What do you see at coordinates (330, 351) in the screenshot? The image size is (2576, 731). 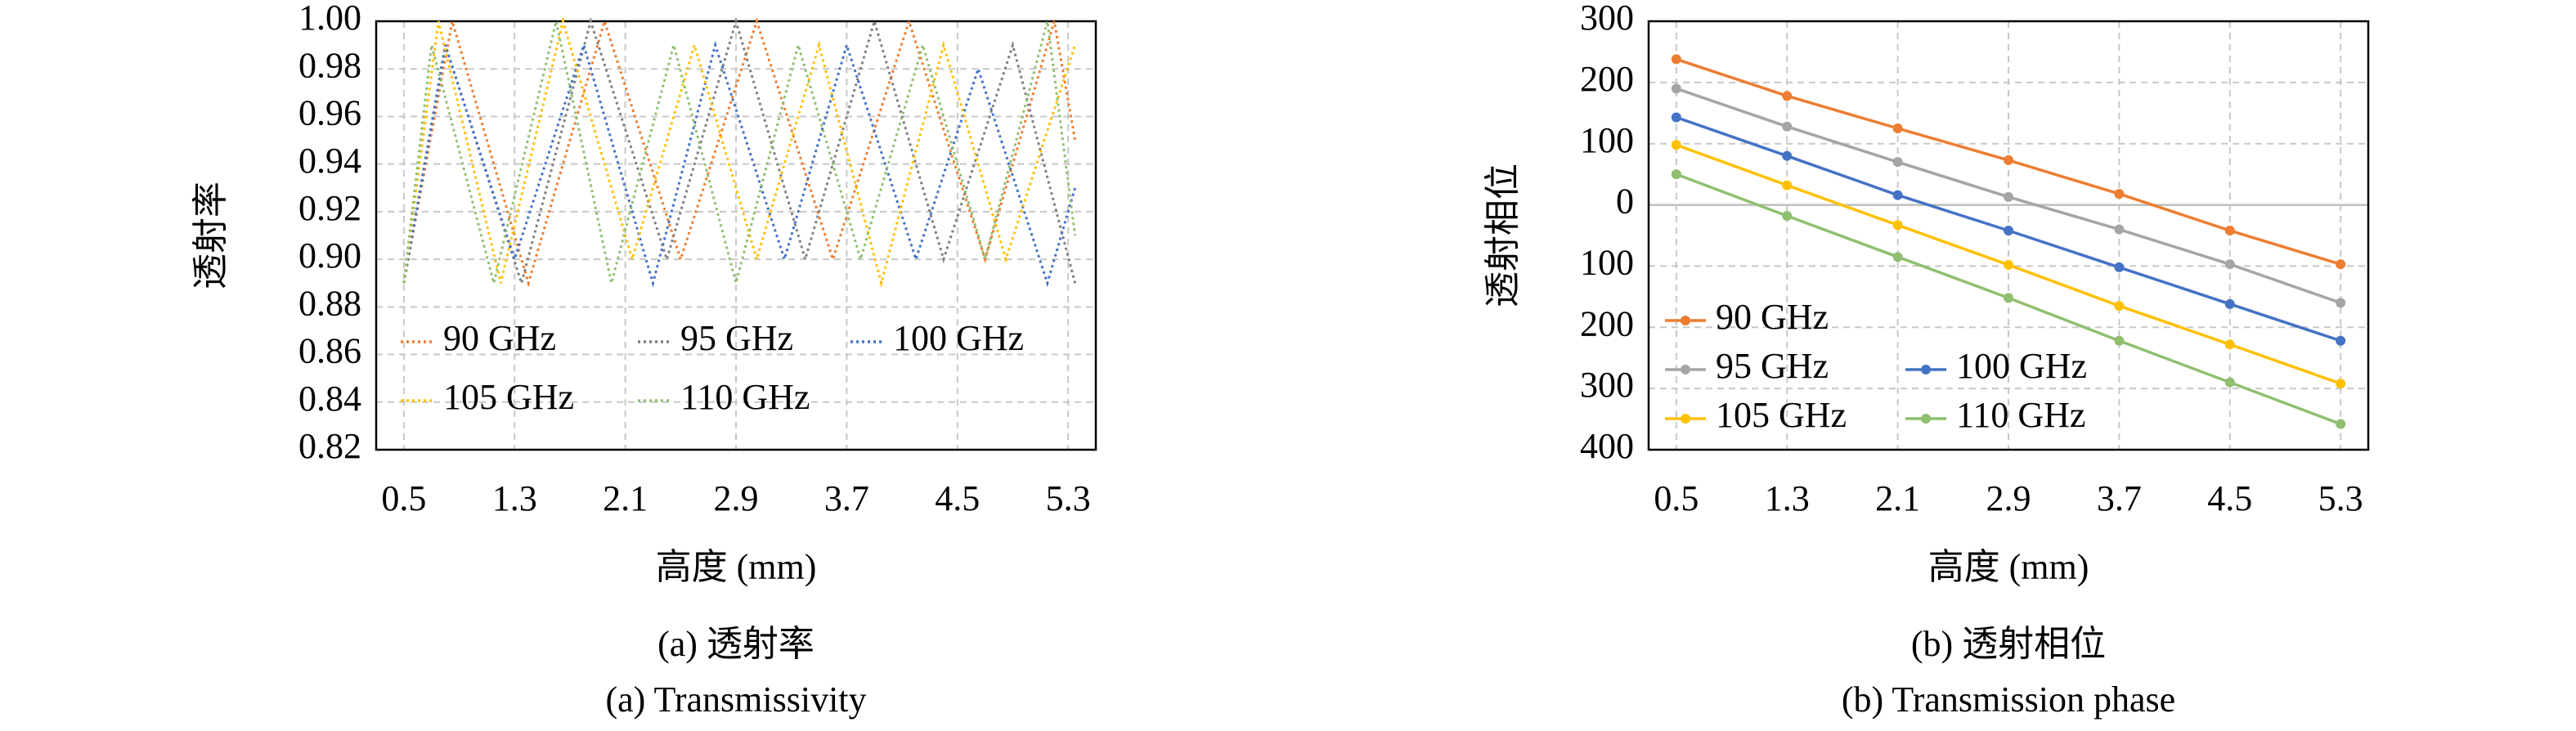 I see `y-tick-label: 0.86` at bounding box center [330, 351].